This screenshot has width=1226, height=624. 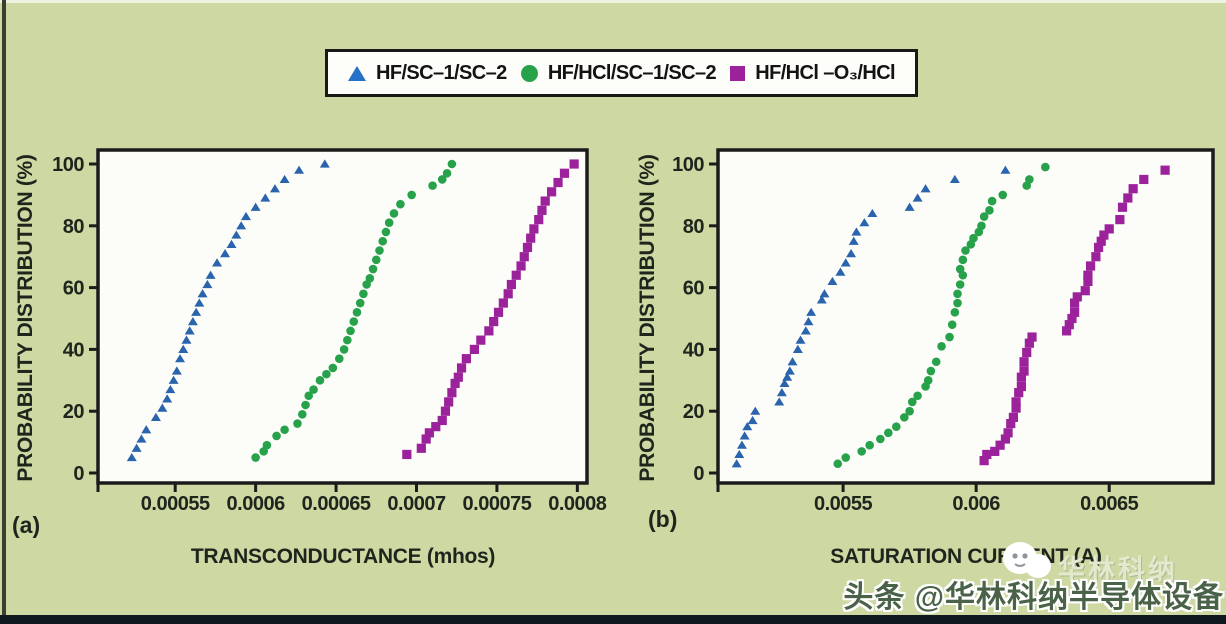 What do you see at coordinates (74, 412) in the screenshot?
I see `y-tick-label: 20` at bounding box center [74, 412].